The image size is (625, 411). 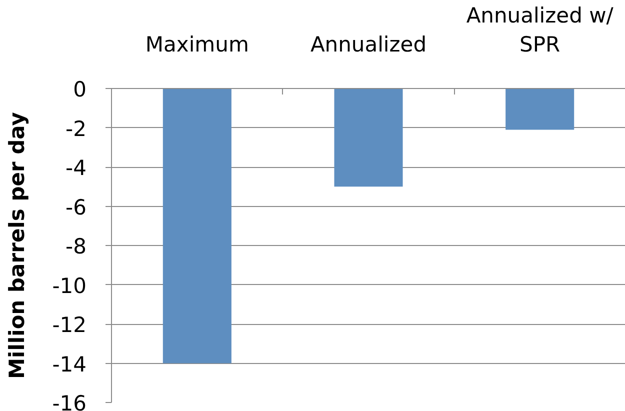 I want to click on y-tick-label: -8, so click(x=76, y=246).